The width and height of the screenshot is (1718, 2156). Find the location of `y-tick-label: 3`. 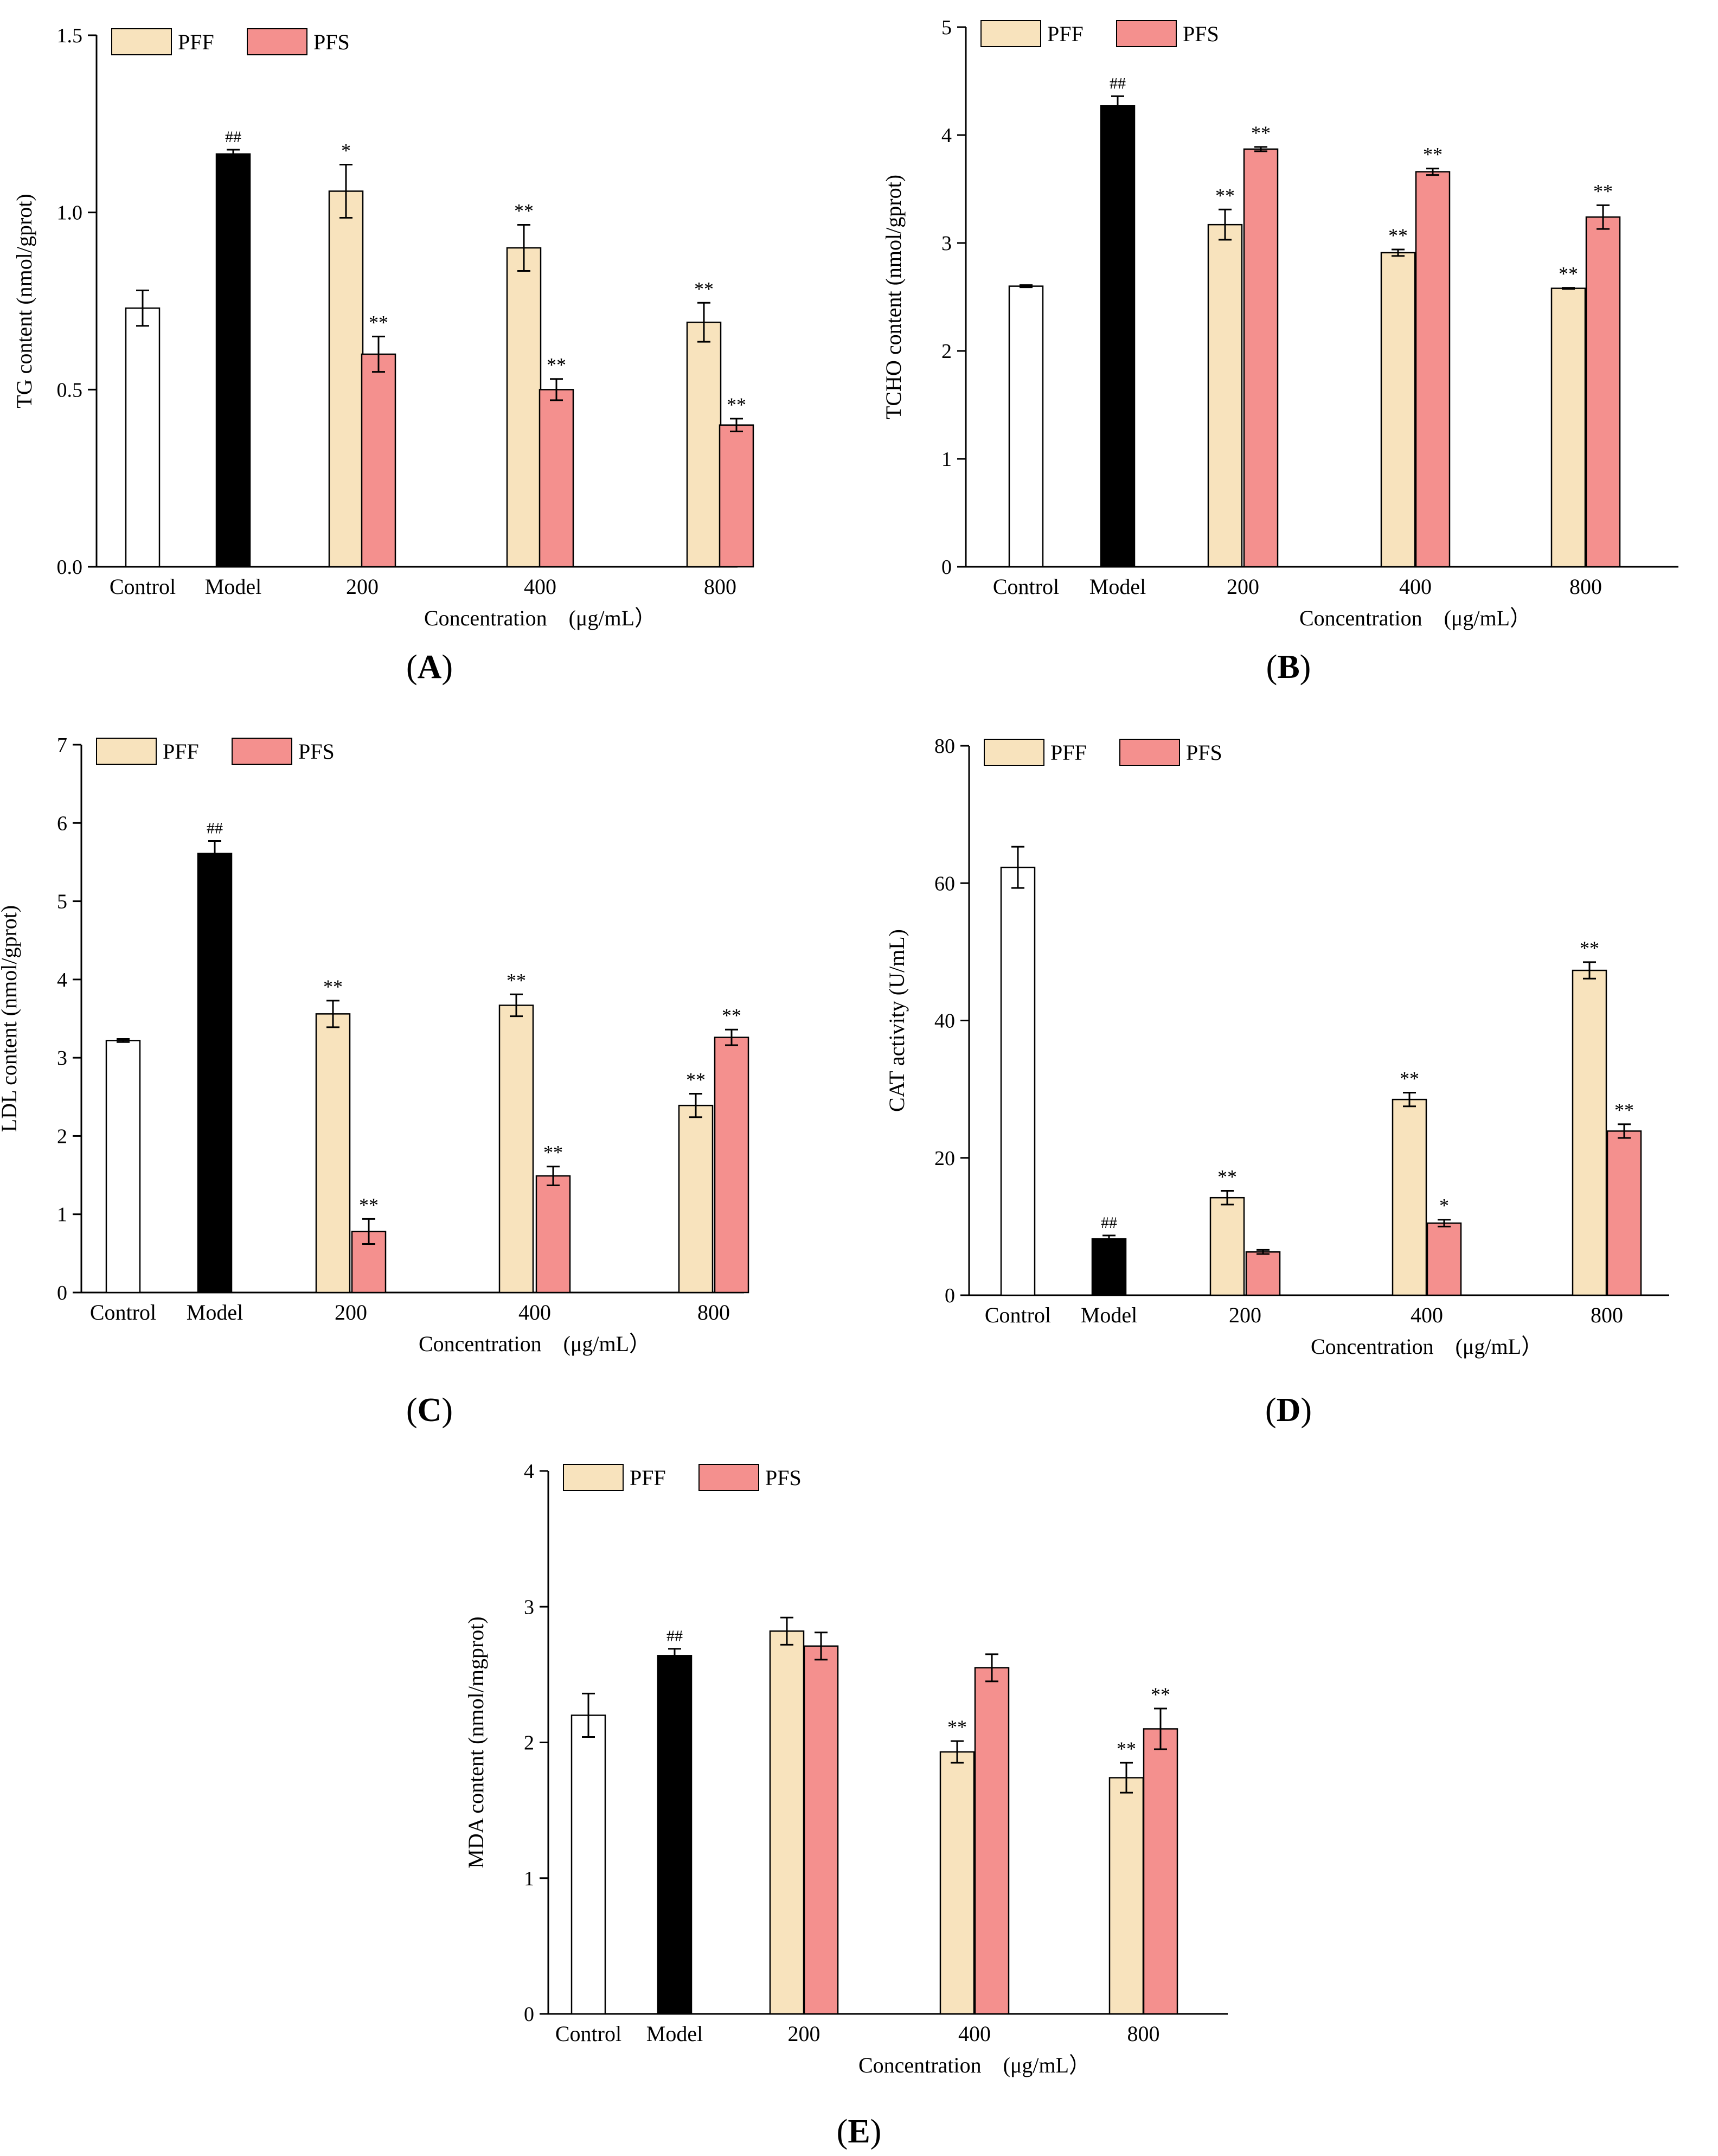

y-tick-label: 3 is located at coordinates (529, 1607).